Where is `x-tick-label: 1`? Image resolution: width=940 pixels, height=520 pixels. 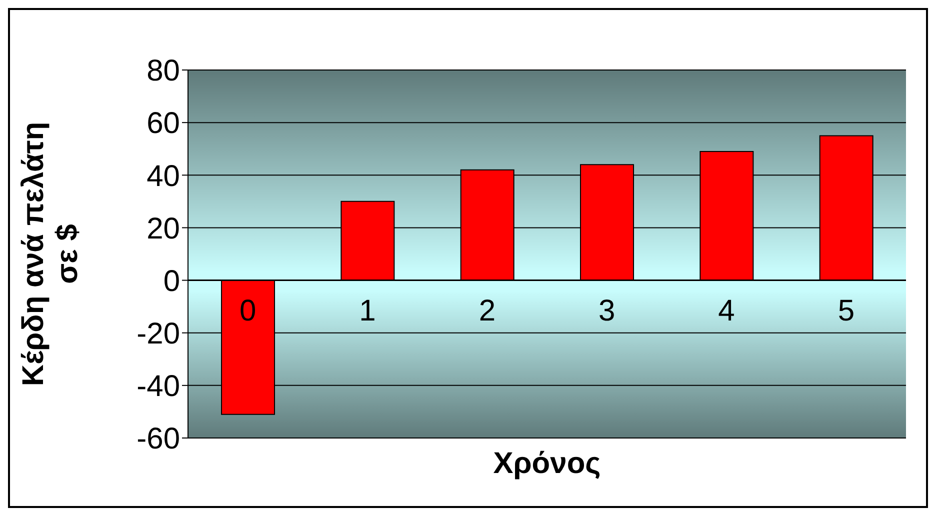 x-tick-label: 1 is located at coordinates (367, 311).